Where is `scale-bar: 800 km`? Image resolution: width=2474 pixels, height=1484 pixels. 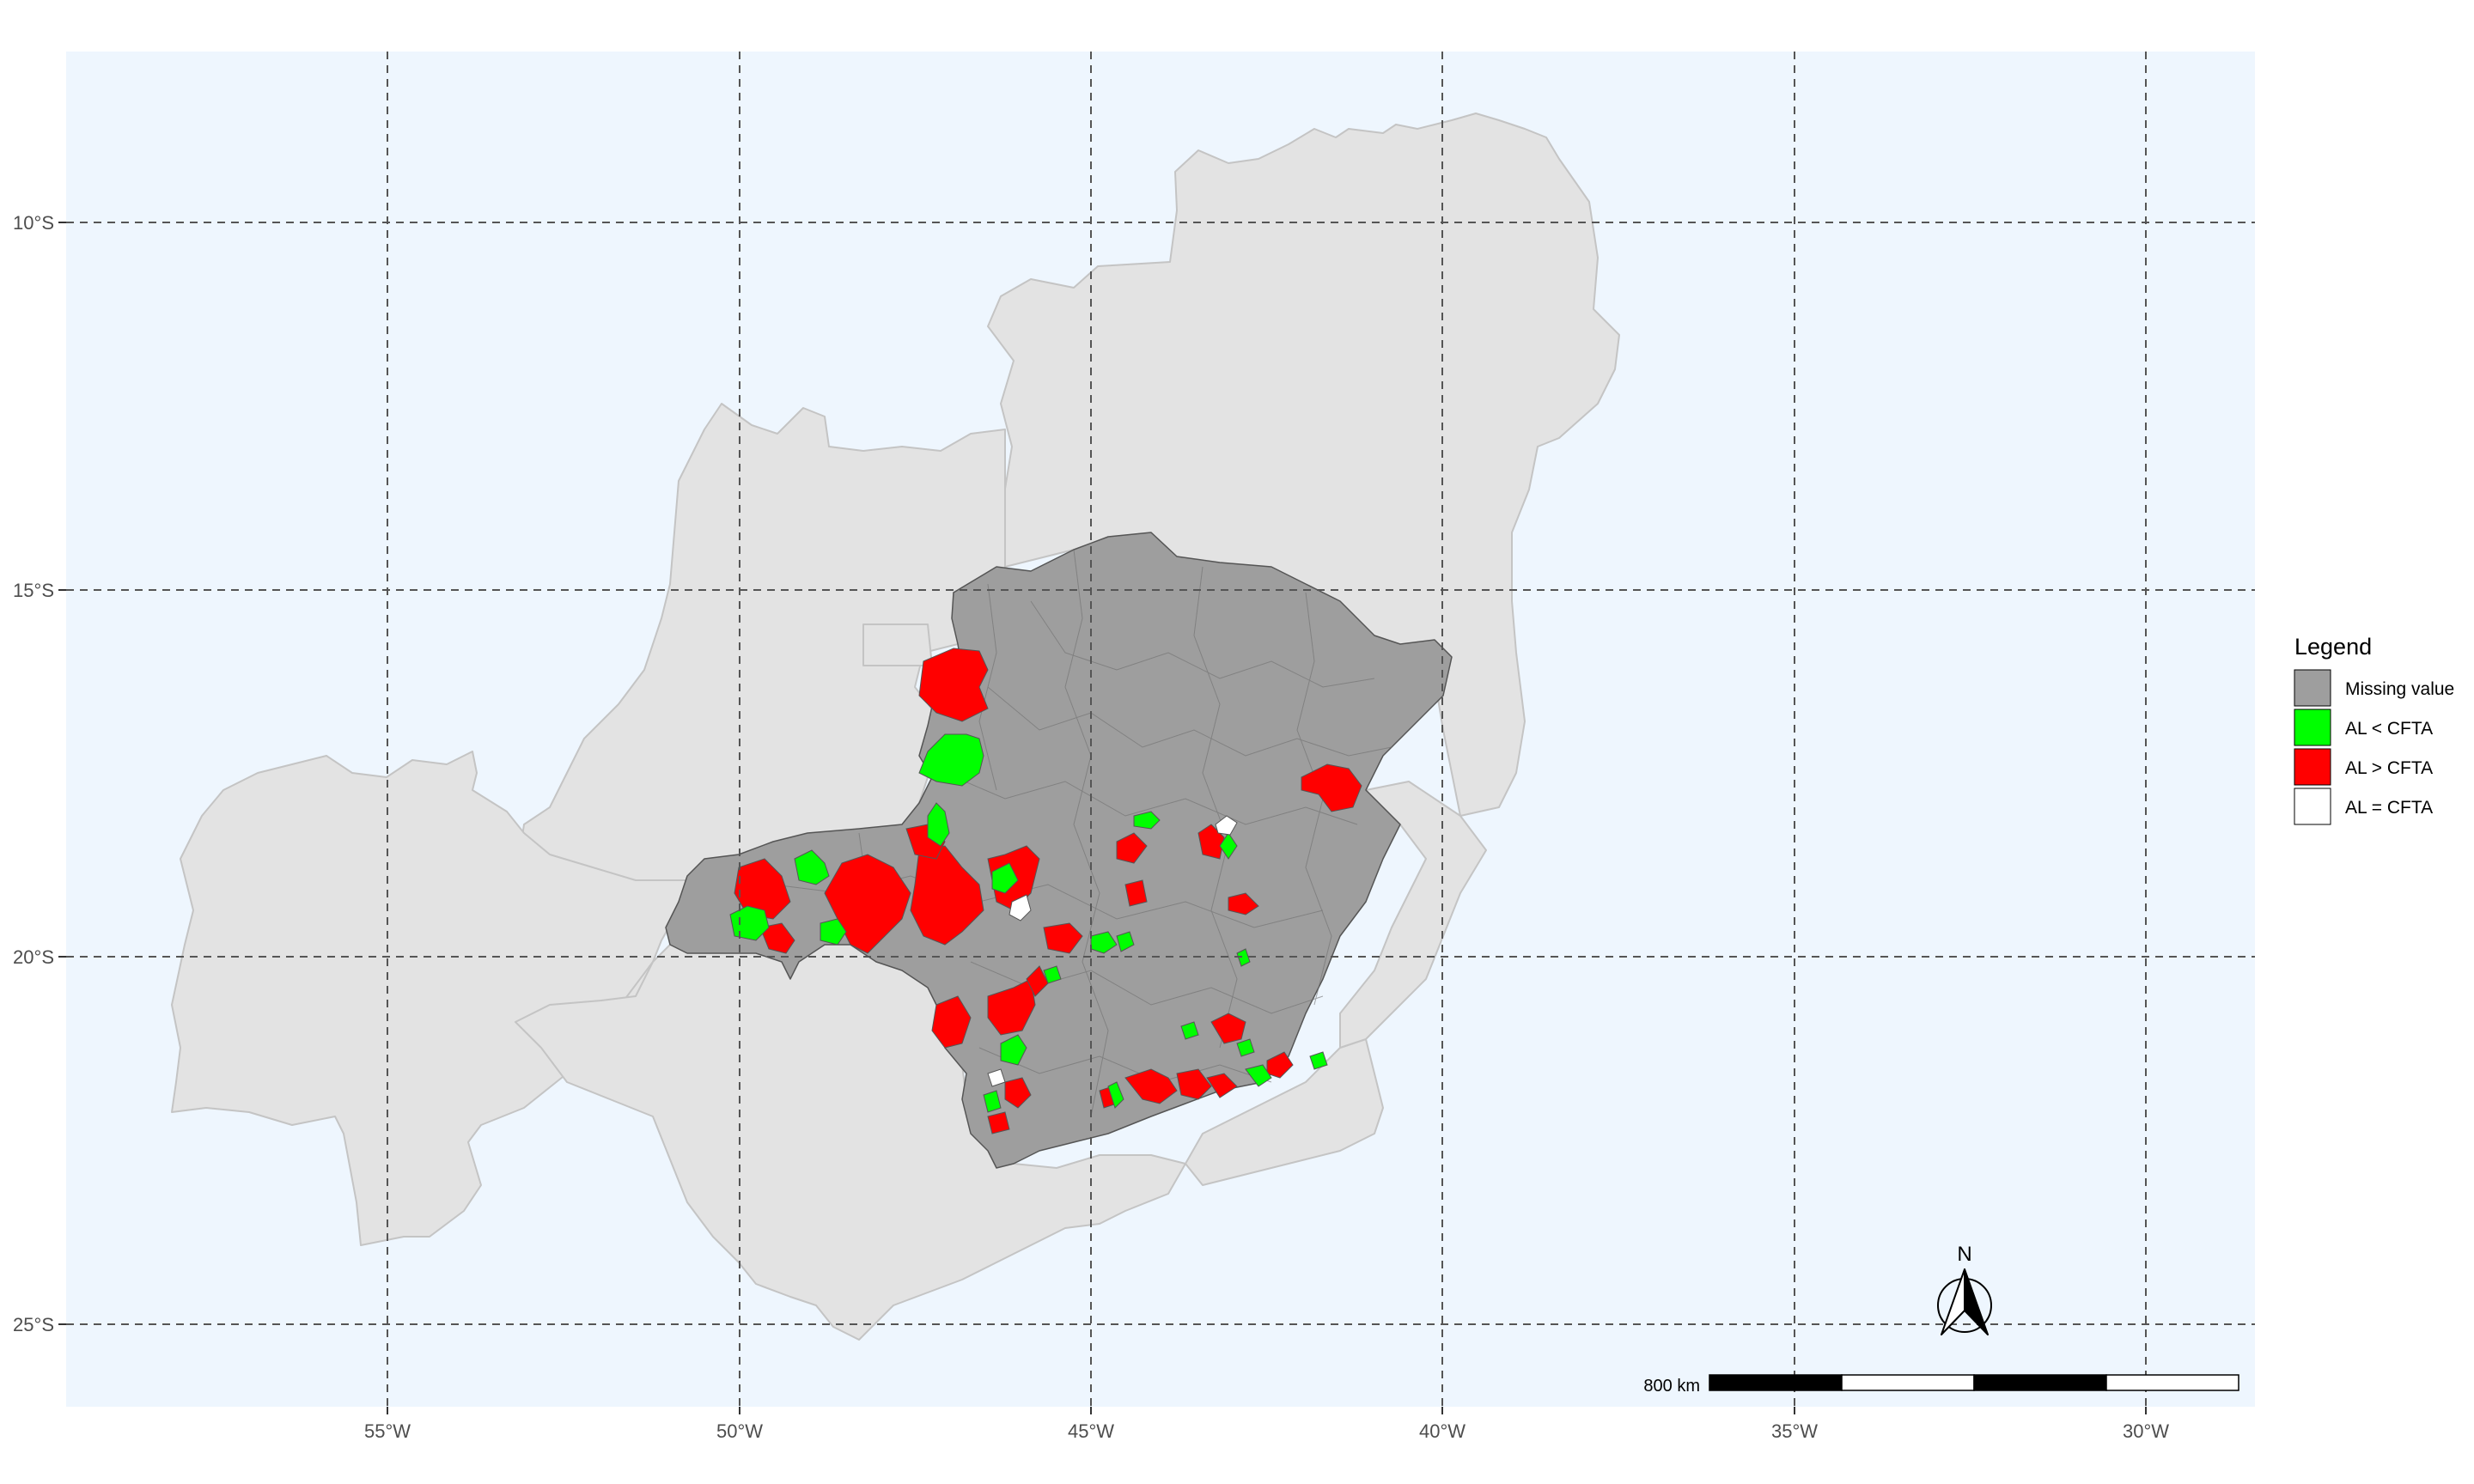 scale-bar: 800 km is located at coordinates (1941, 1385).